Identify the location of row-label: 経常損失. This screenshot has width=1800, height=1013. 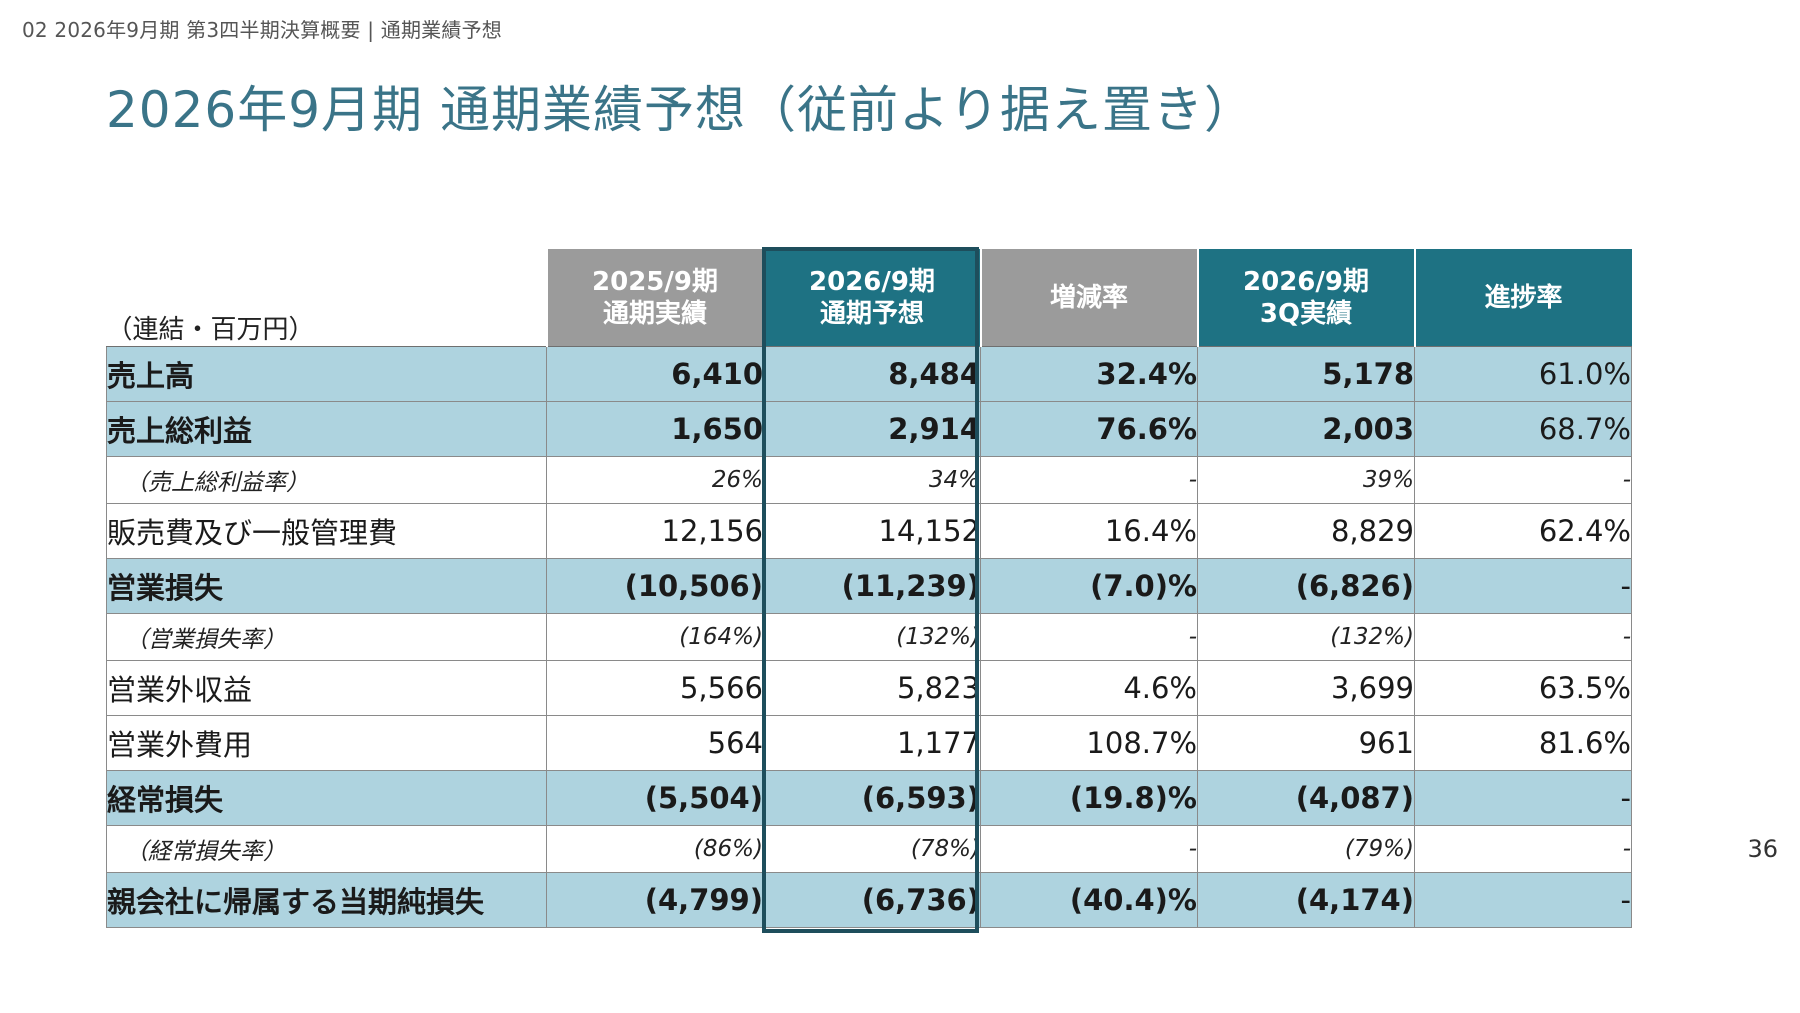
(326, 798).